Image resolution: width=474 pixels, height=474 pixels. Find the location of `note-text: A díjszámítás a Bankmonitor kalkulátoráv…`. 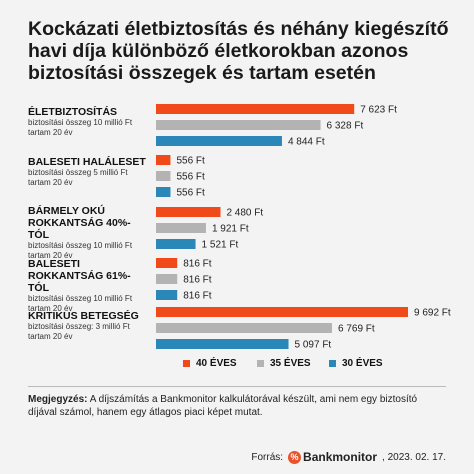

note-text: A díjszámítás a Bankmonitor kalkulátoráv… is located at coordinates (223, 406).